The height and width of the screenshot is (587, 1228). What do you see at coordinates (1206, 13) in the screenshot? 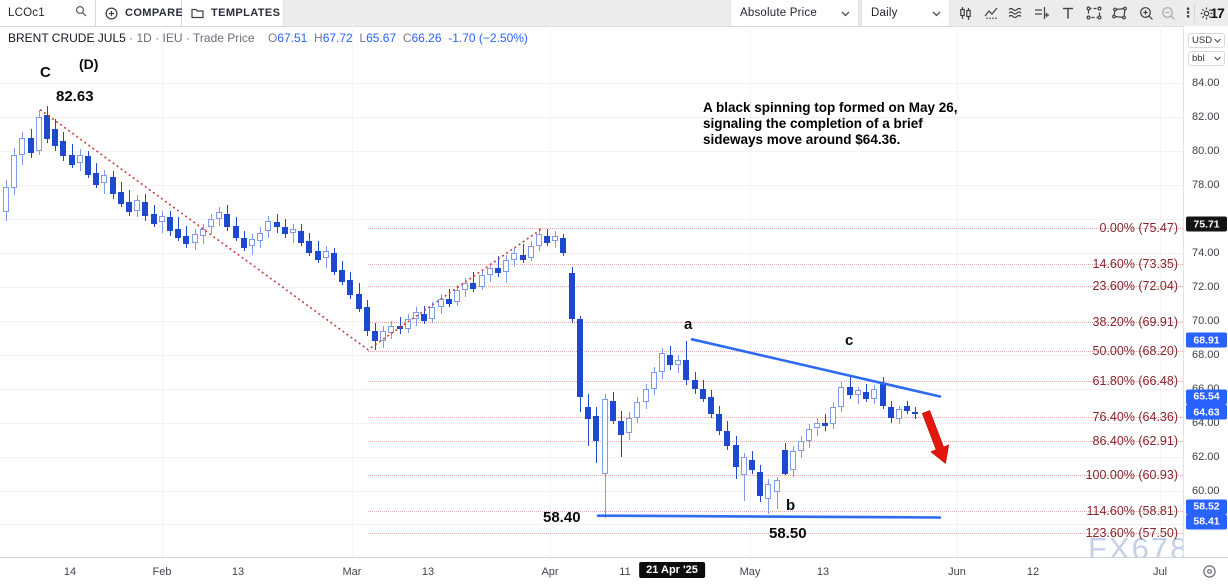
I see `settings-gear-icon` at bounding box center [1206, 13].